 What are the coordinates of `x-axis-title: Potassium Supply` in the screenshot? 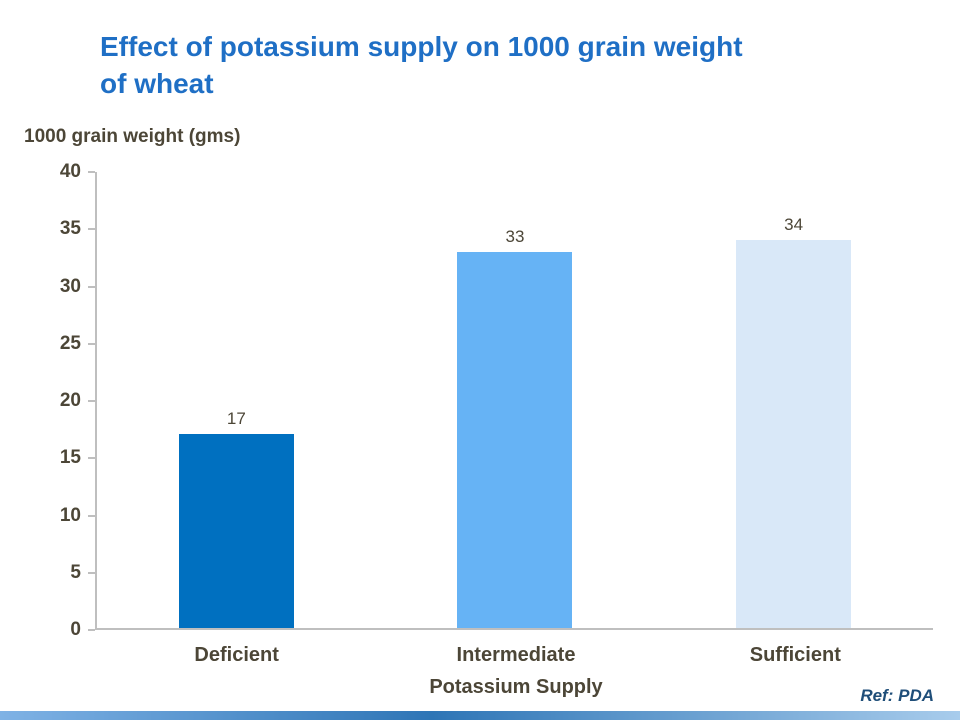 It's located at (516, 687).